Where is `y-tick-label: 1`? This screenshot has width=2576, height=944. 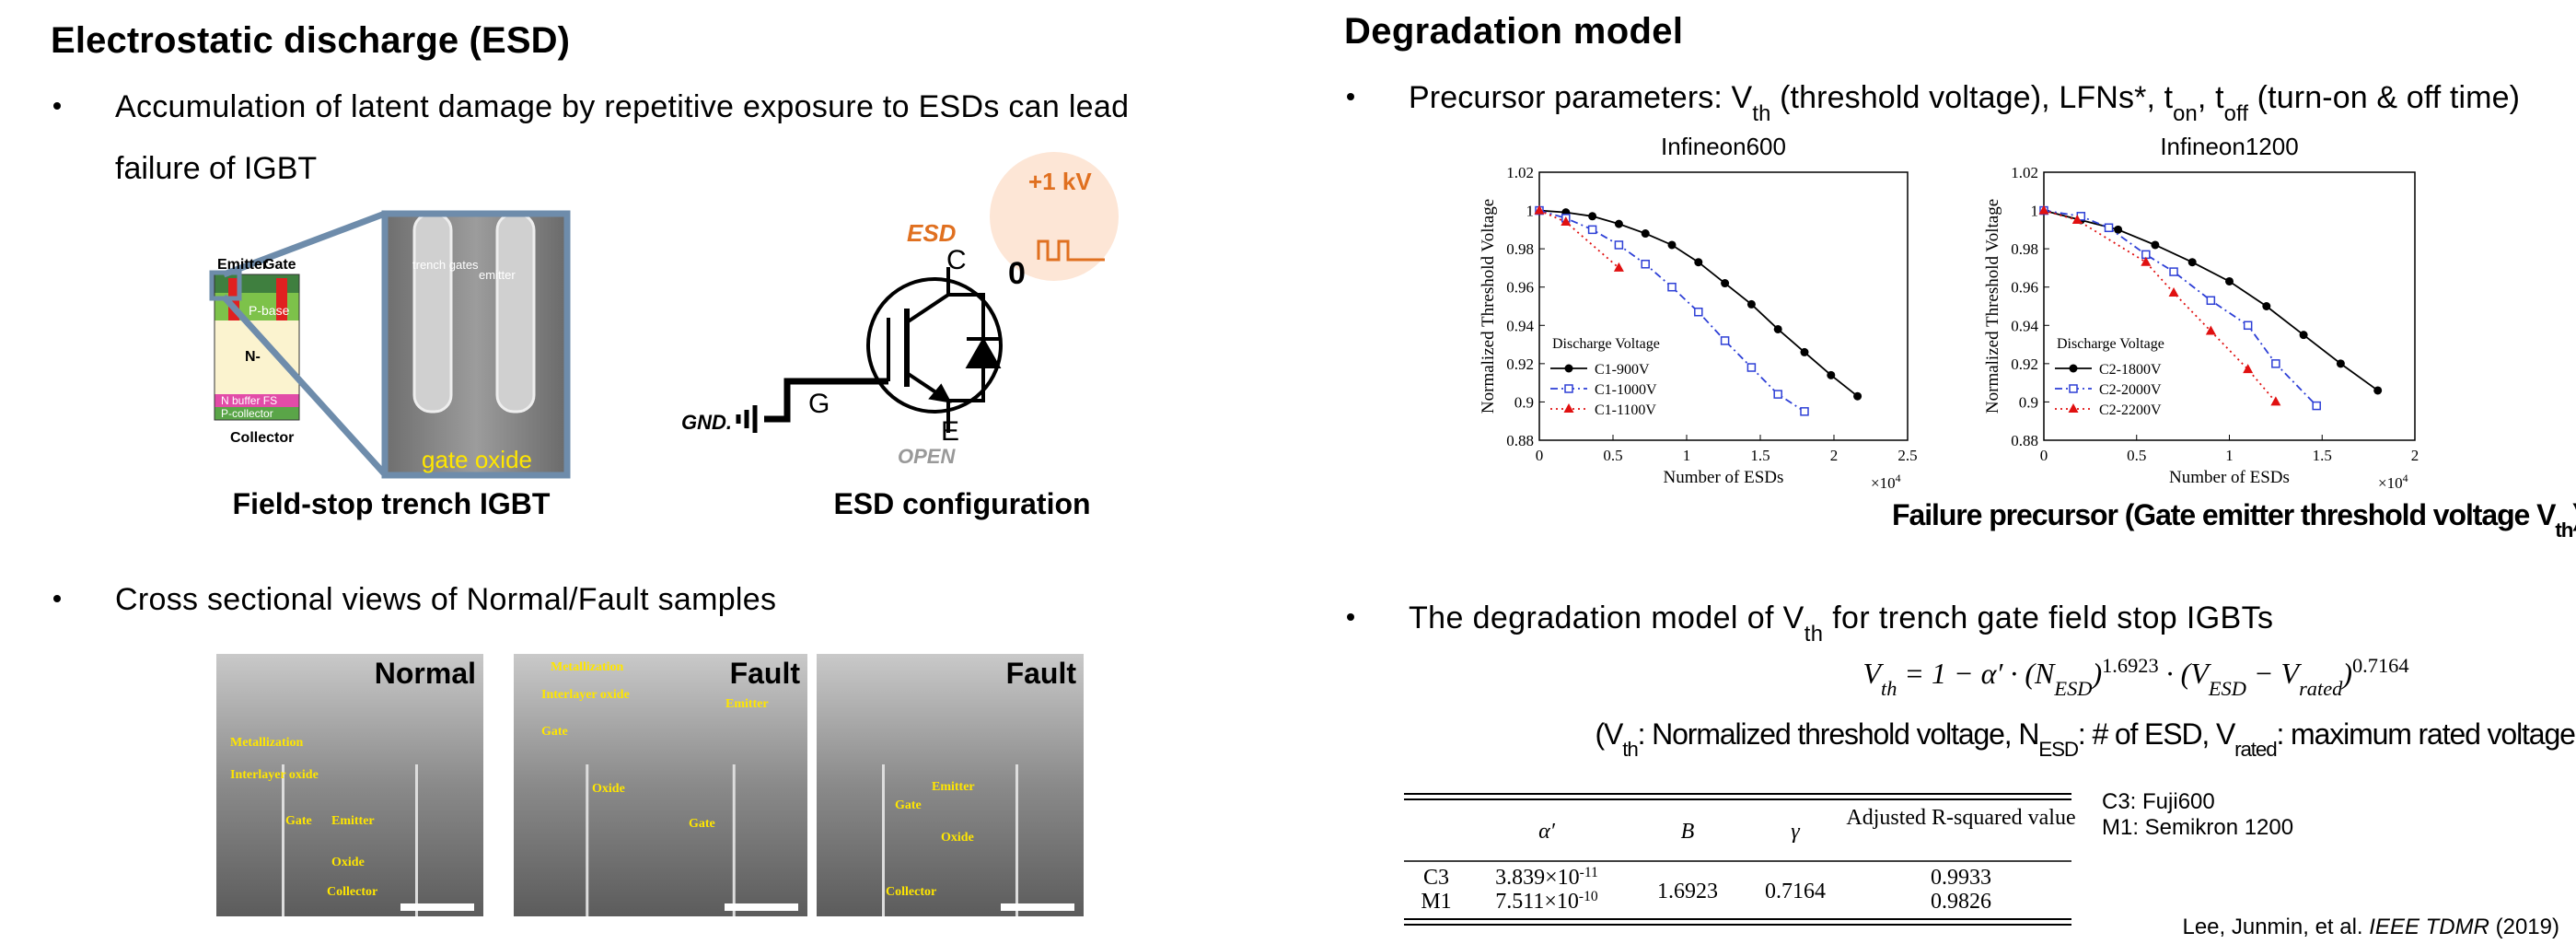
y-tick-label: 1 is located at coordinates (1530, 212).